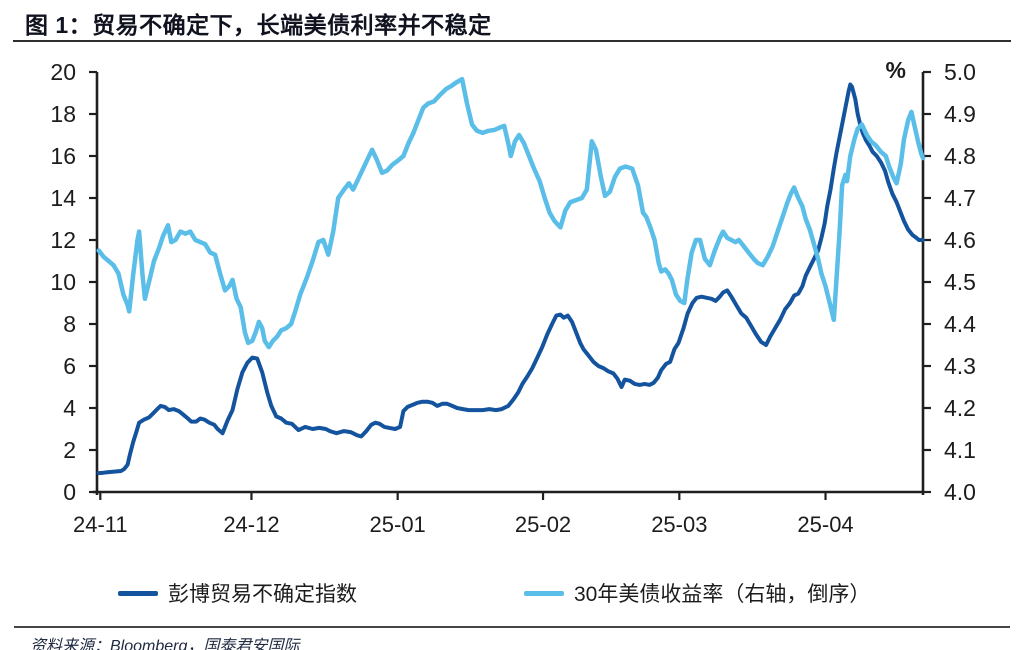 Image resolution: width=1024 pixels, height=650 pixels. What do you see at coordinates (960, 408) in the screenshot?
I see `right-axis-tick-label: 4.2` at bounding box center [960, 408].